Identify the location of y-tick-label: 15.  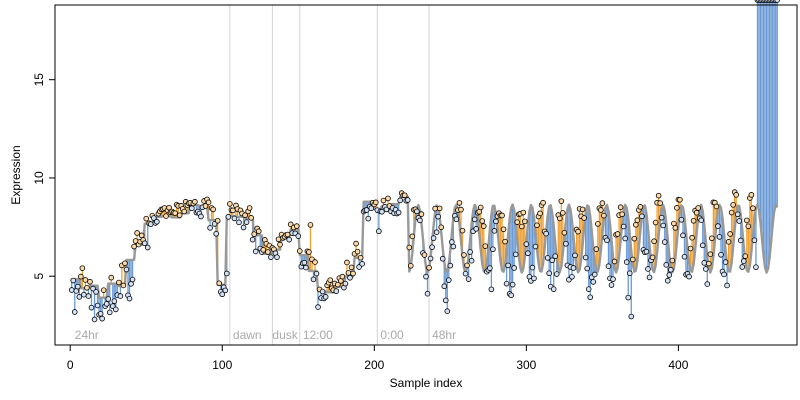
(39, 80).